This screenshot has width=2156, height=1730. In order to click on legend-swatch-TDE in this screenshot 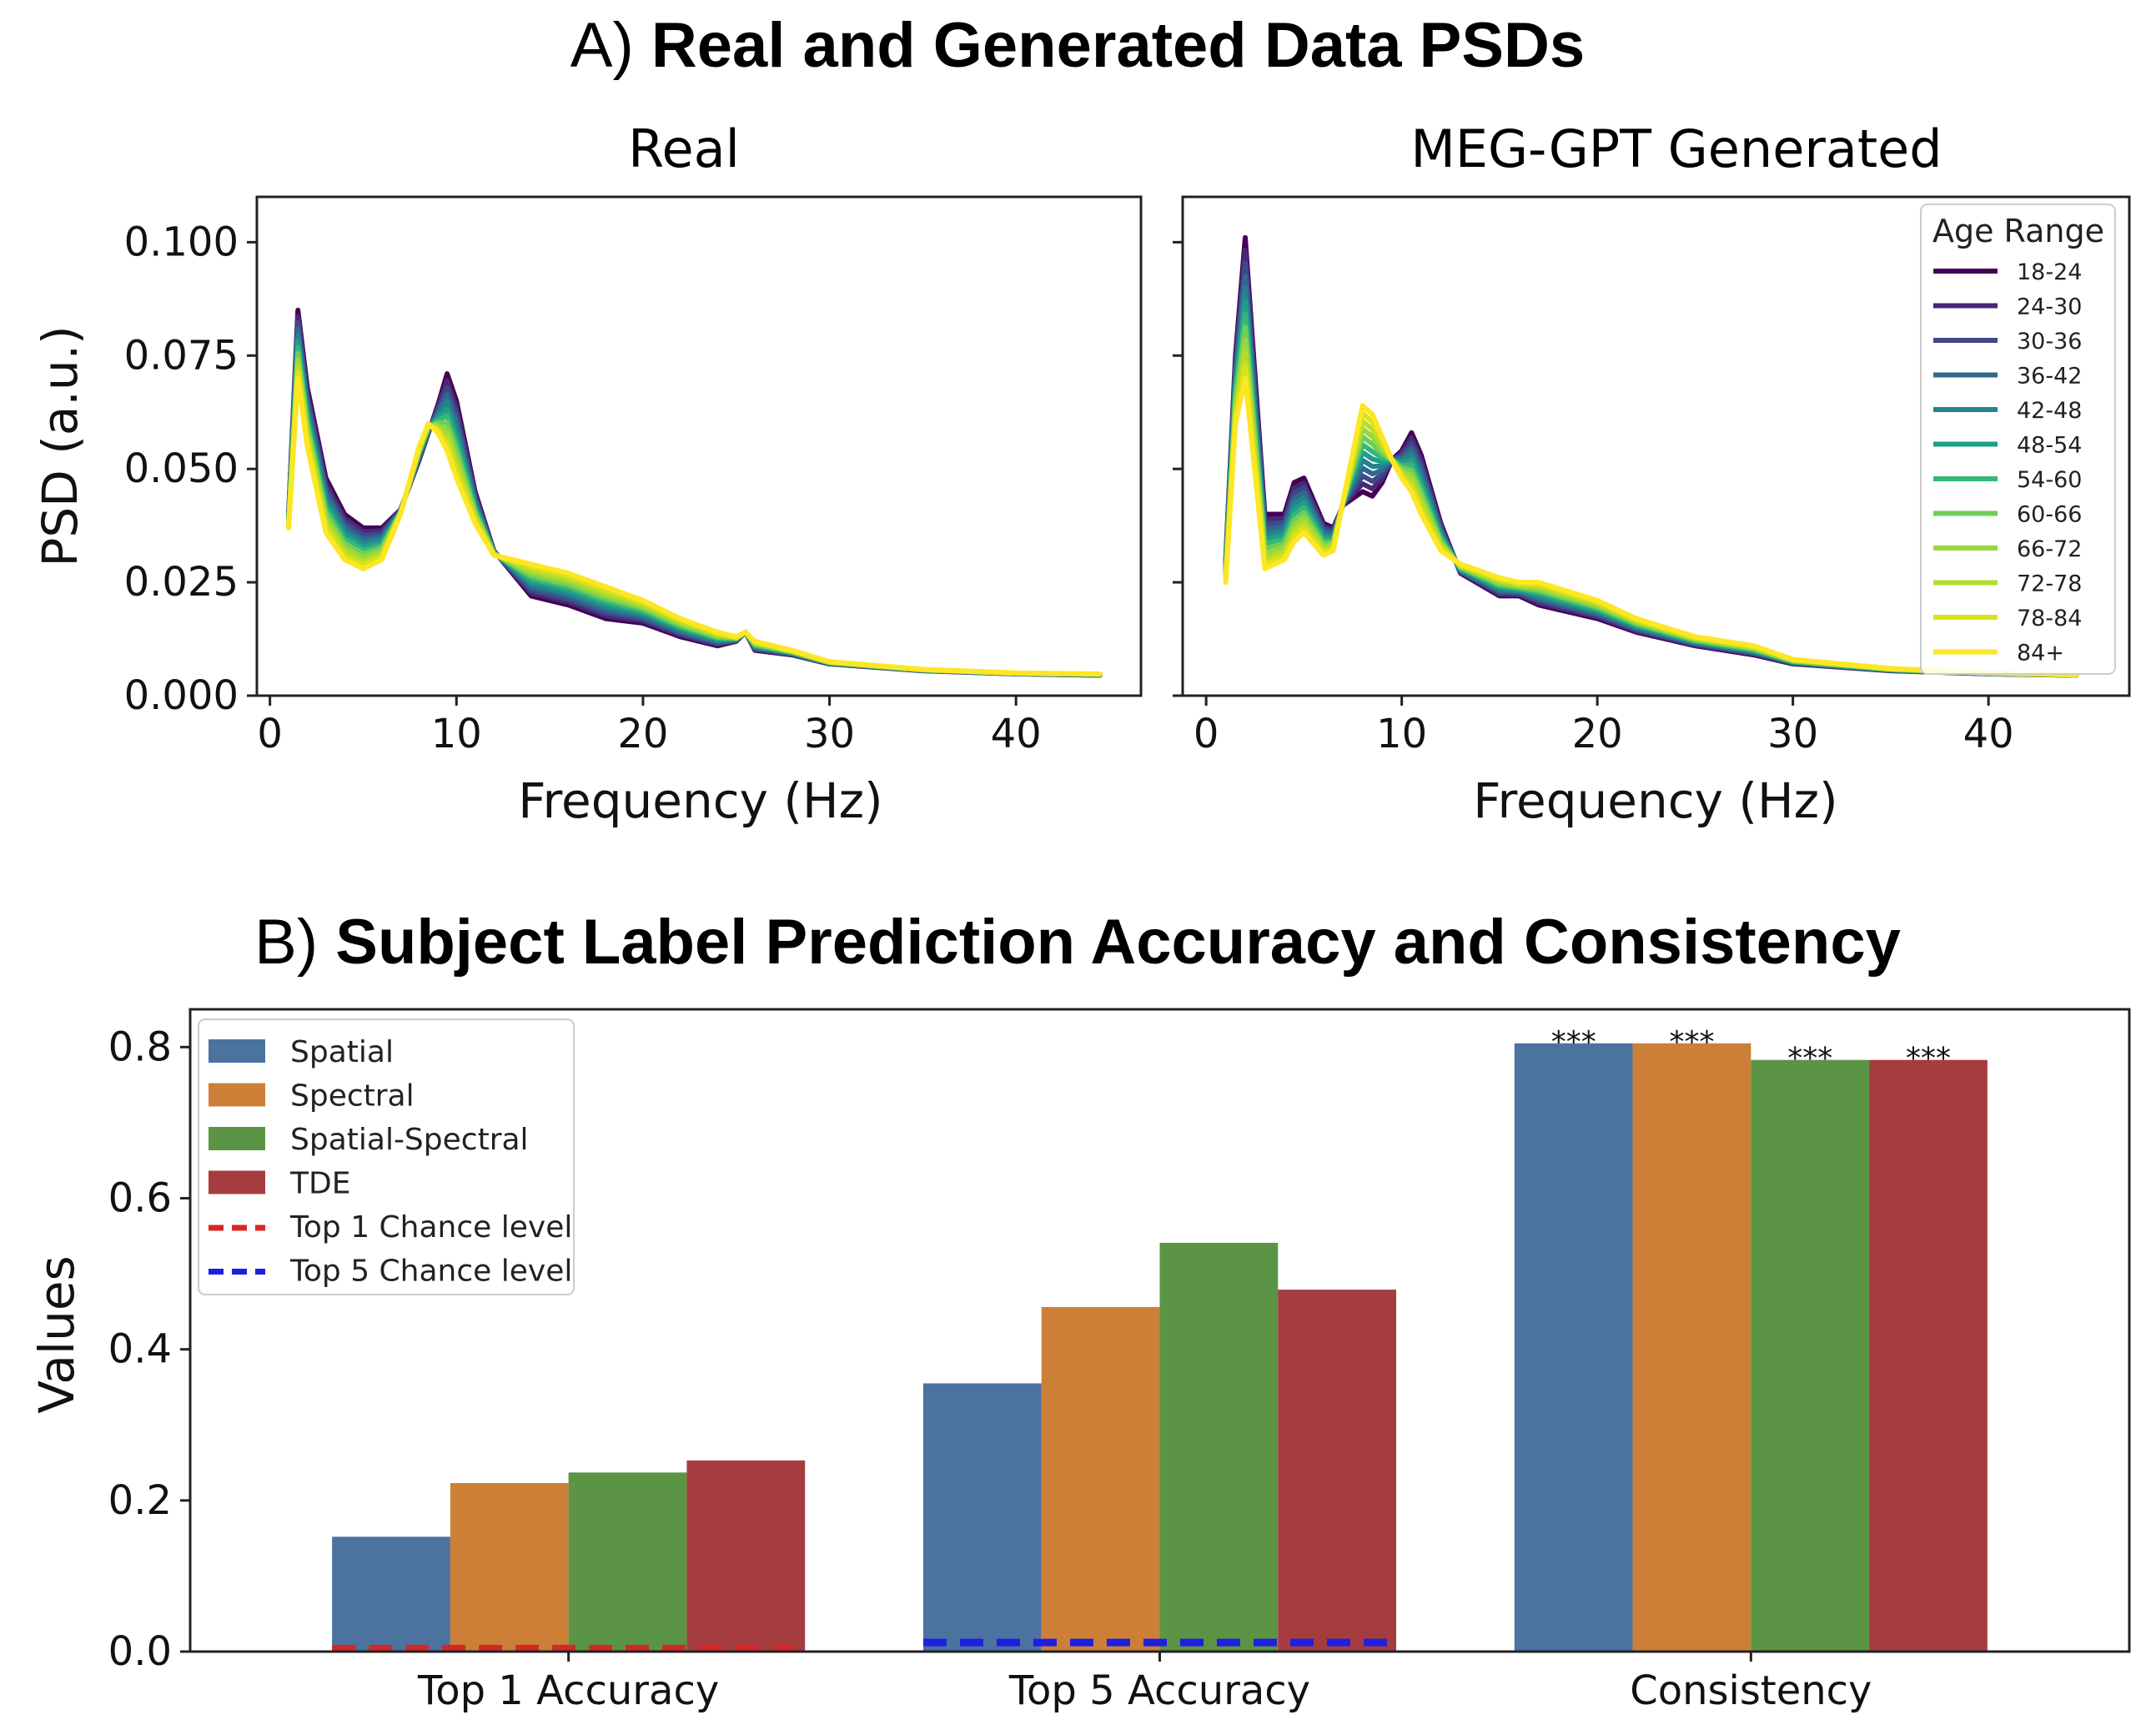, I will do `click(237, 1182)`.